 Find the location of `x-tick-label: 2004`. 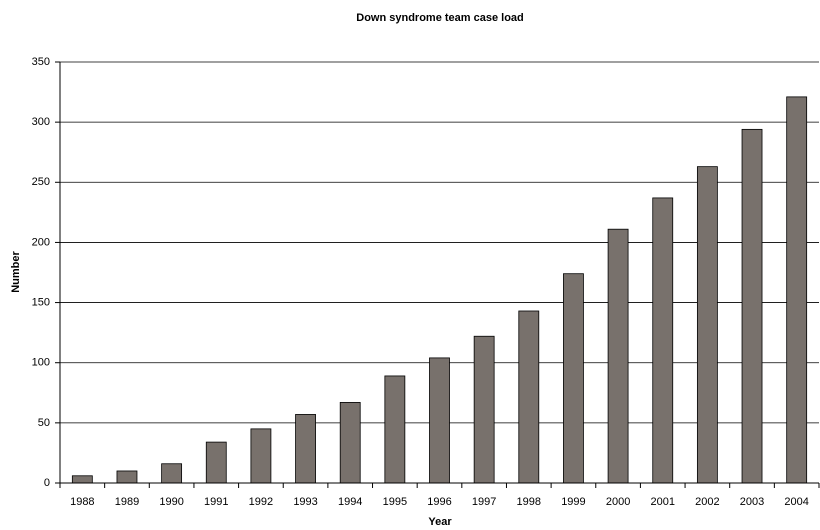

x-tick-label: 2004 is located at coordinates (796, 502).